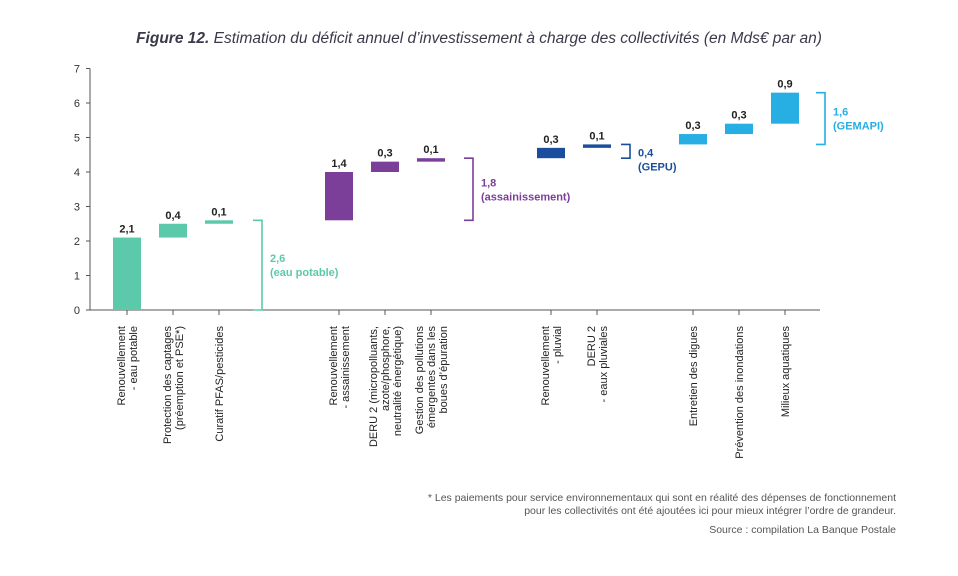 The image size is (958, 576). I want to click on bar-value-label-4: 0,3, so click(384, 154).